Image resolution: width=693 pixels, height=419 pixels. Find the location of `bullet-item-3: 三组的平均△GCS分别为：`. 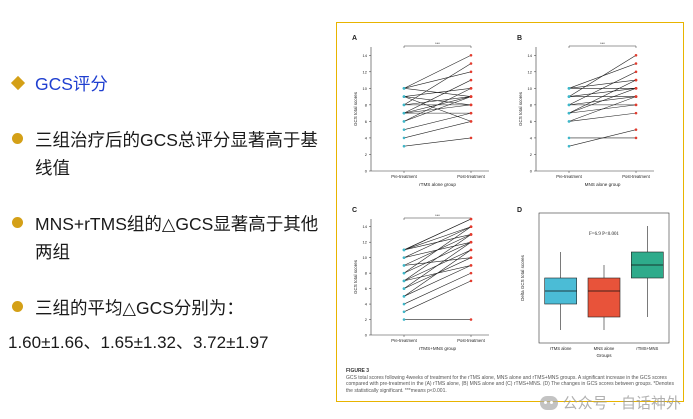

bullet-item-3: 三组的平均△GCS分别为： is located at coordinates (167, 308).